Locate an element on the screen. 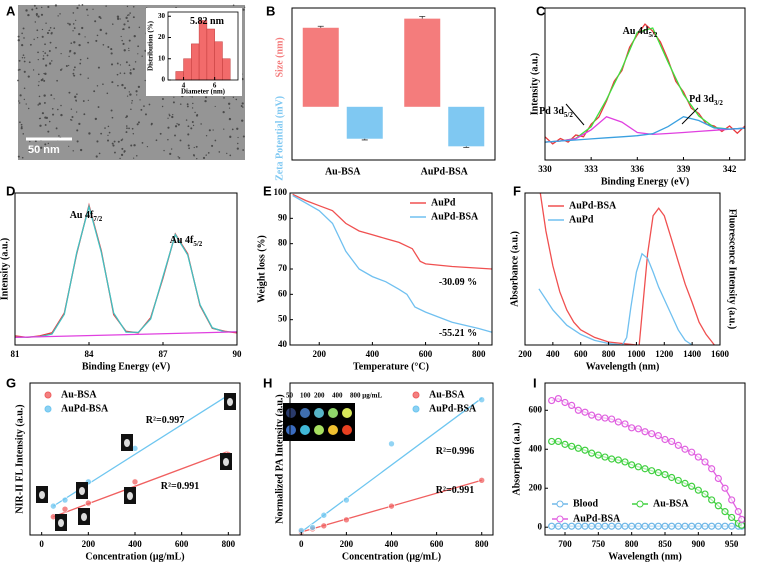  y-tick-label: 10 is located at coordinates (162, 58).